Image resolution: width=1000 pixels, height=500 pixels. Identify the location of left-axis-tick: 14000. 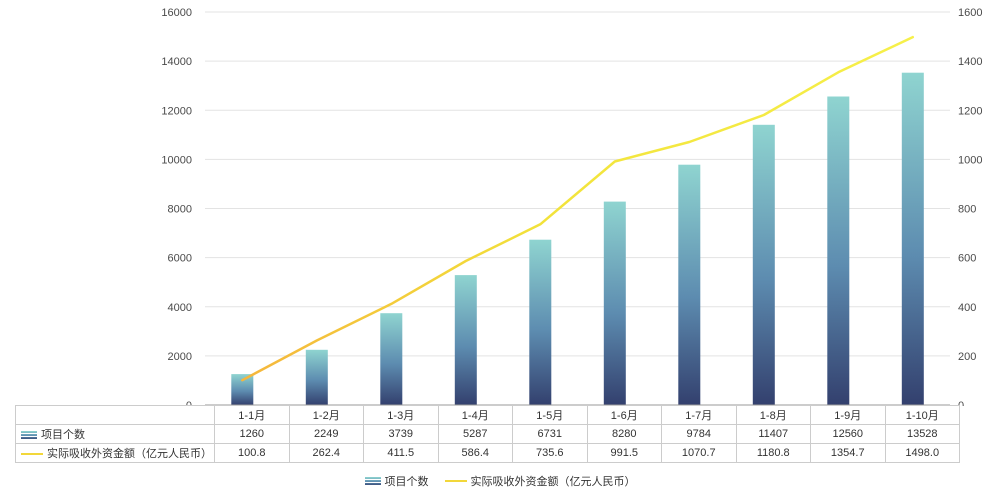
(176, 62).